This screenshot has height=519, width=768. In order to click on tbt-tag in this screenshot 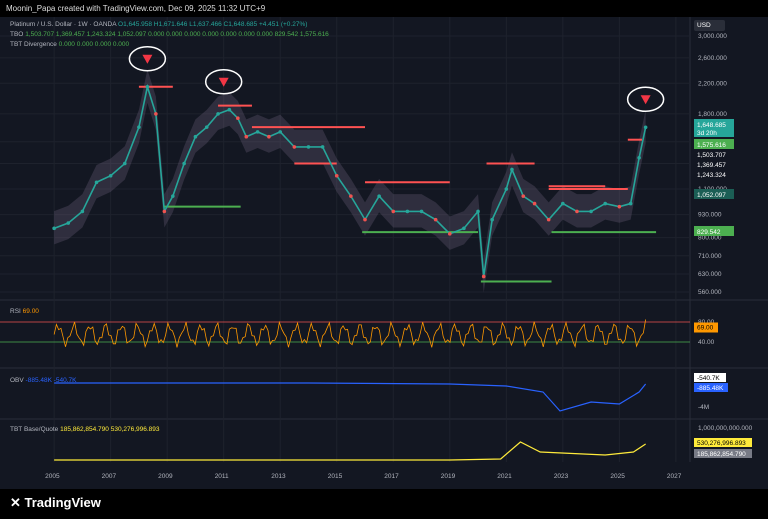, I will do `click(723, 442)`.